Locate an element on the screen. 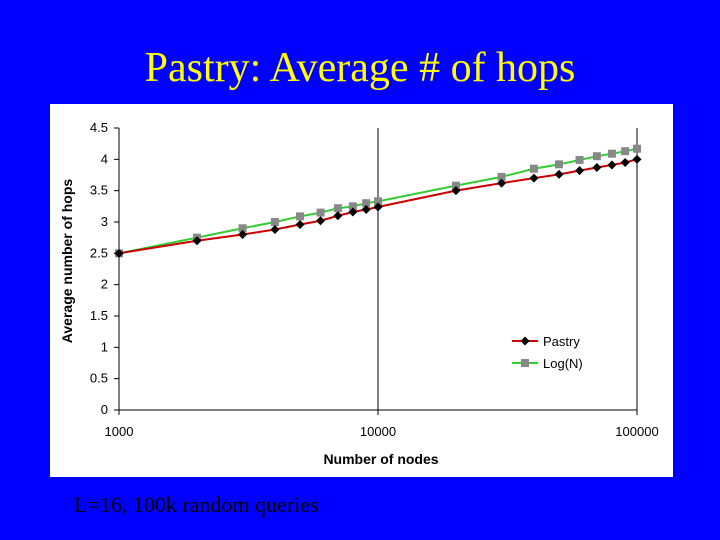 Image resolution: width=720 pixels, height=540 pixels. y-tick-label: 1.5 is located at coordinates (99, 315).